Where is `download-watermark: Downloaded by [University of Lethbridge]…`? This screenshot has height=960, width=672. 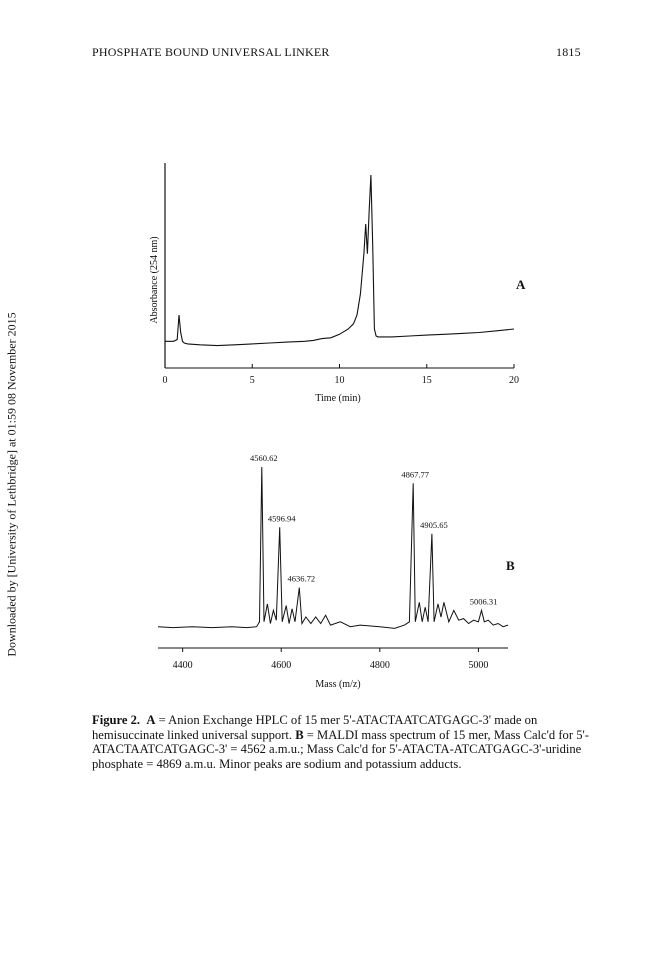 download-watermark: Downloaded by [University of Lethbridge]… is located at coordinates (11, 484).